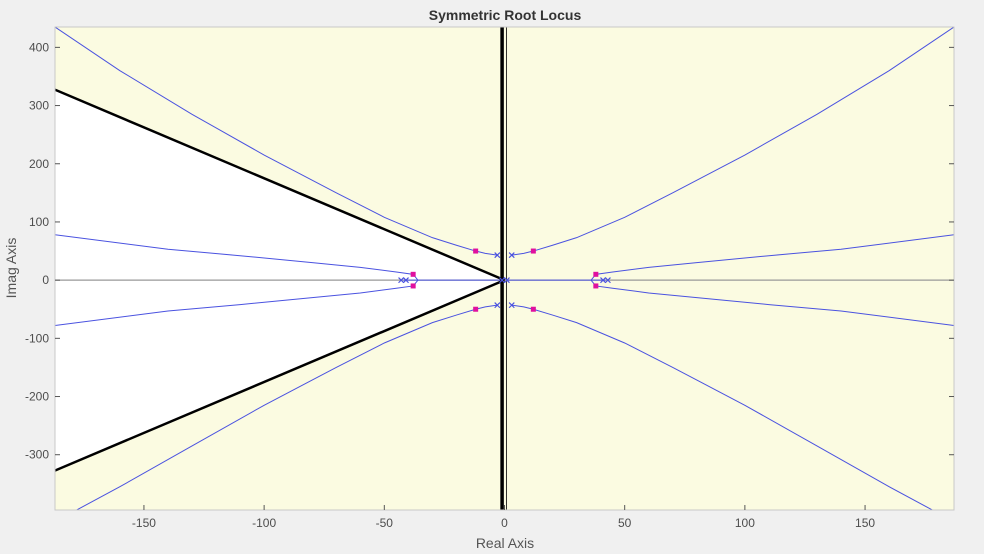  Describe the element at coordinates (39, 106) in the screenshot. I see `y-tick-label: 300` at that location.